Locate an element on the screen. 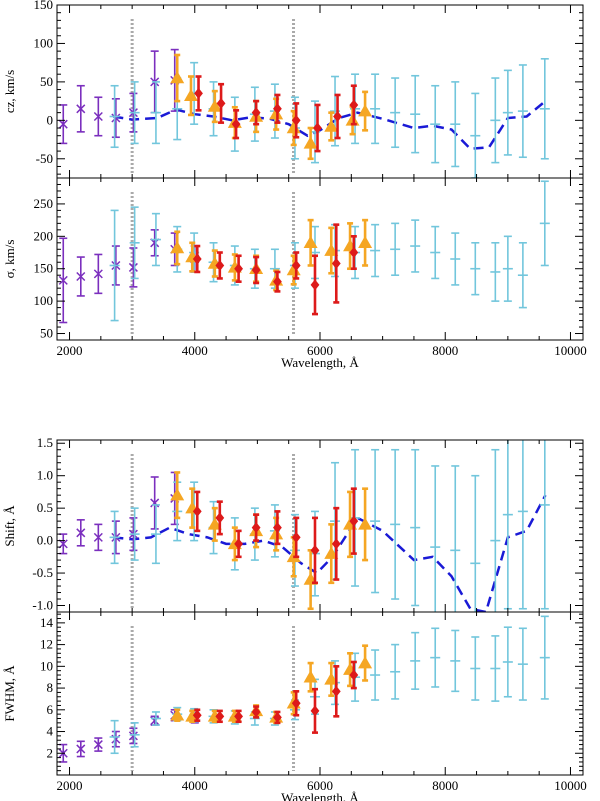 Image resolution: width=600 pixels, height=801 pixels. y-tick-label: 10 is located at coordinates (46, 665).